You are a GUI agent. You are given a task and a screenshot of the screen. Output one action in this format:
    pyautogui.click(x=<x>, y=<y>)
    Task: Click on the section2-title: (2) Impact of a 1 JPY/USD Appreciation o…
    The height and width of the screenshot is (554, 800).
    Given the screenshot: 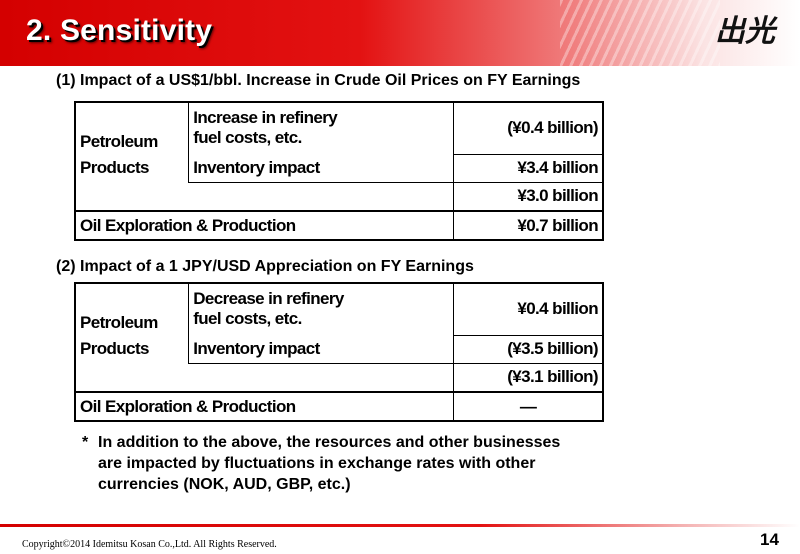 What is the action you would take?
    pyautogui.click(x=265, y=266)
    